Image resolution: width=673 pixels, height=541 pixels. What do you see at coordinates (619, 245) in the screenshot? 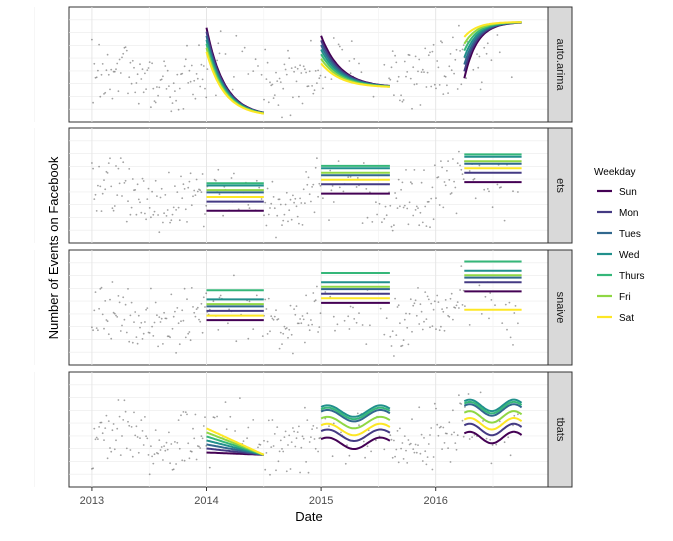
I see `legend: Weekday Sun Mon Tues Wed Thurs Fri Sat` at bounding box center [619, 245].